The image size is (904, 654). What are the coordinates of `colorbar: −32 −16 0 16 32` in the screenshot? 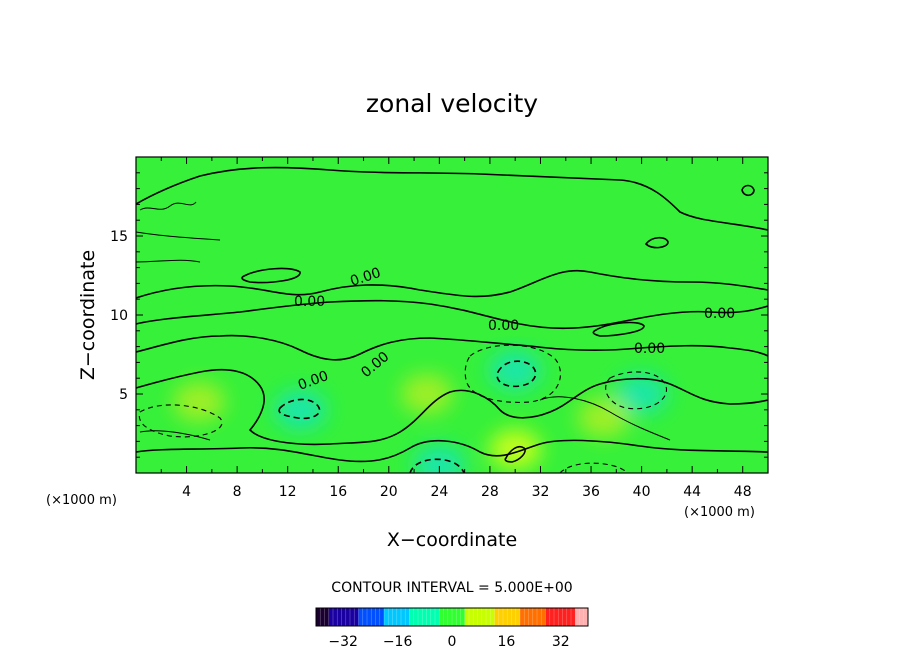 It's located at (452, 628).